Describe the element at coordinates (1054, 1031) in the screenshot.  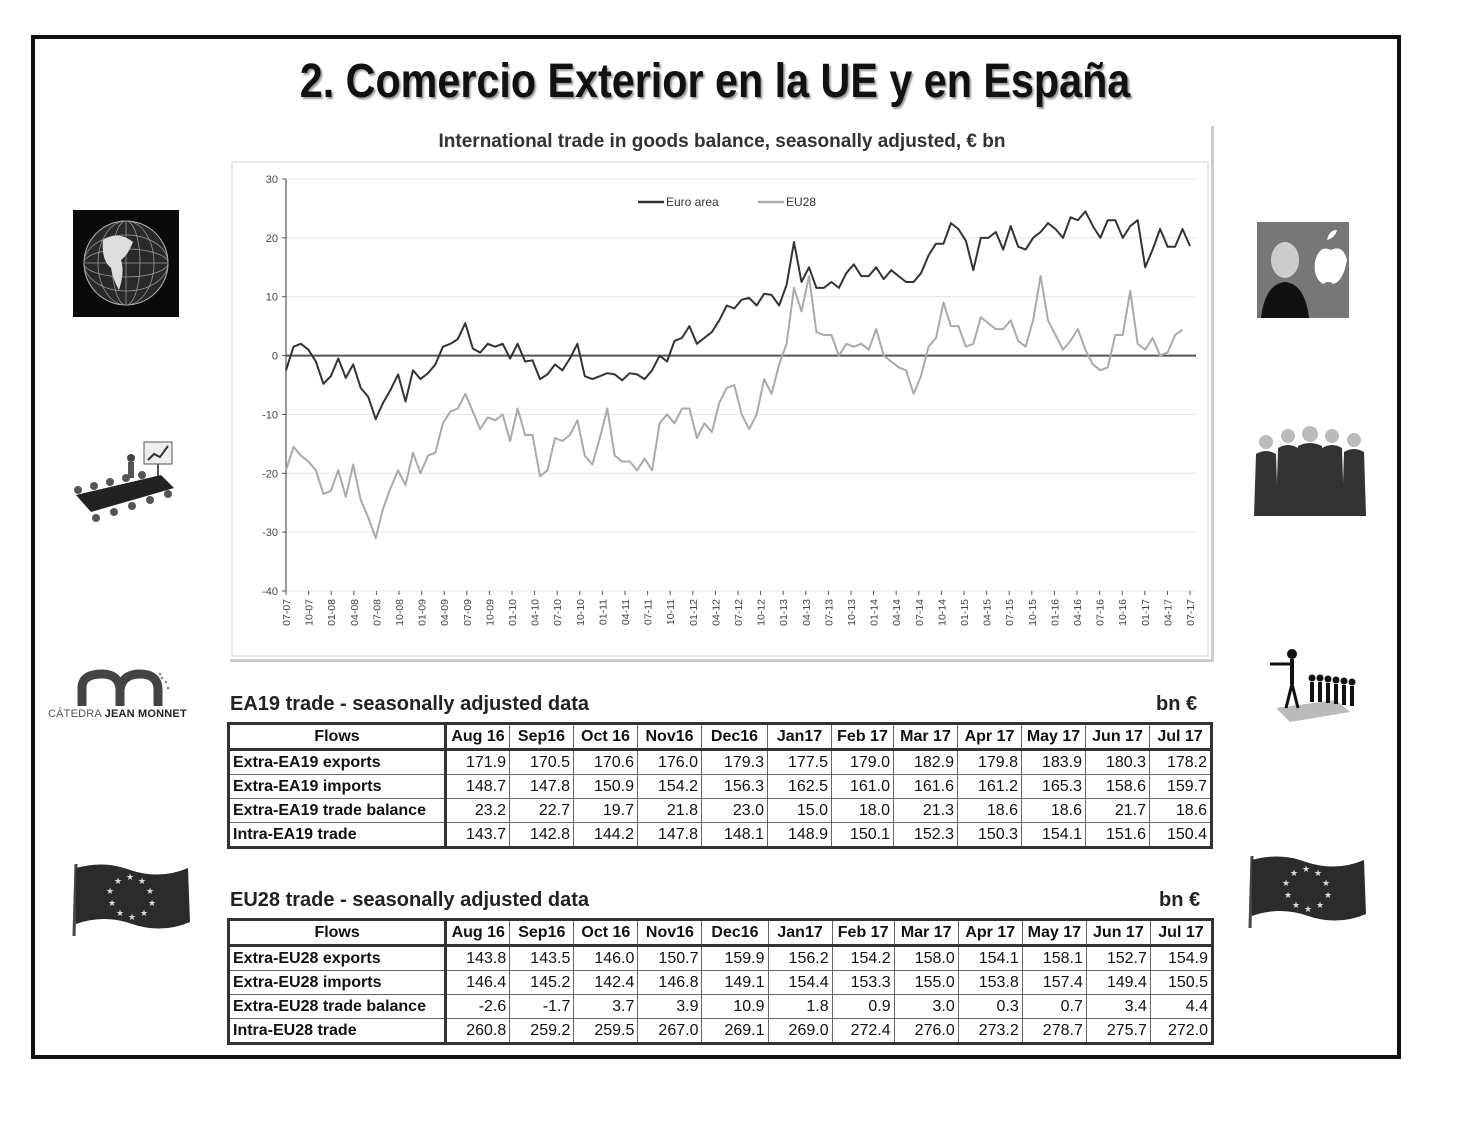
I see `table-cell: 278.7` at that location.